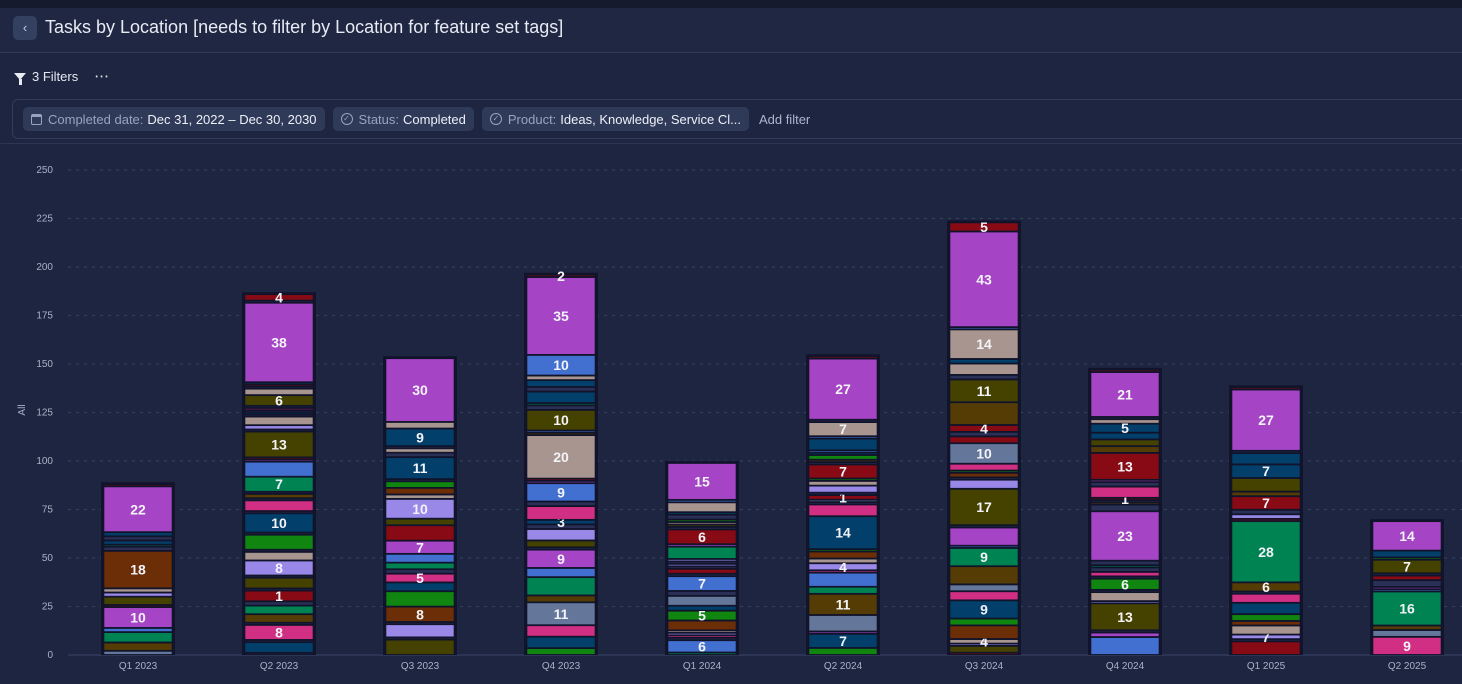 The width and height of the screenshot is (1462, 684). Describe the element at coordinates (403, 119) in the screenshot. I see `filter-chip-status: ✓ Status: Completed` at that location.